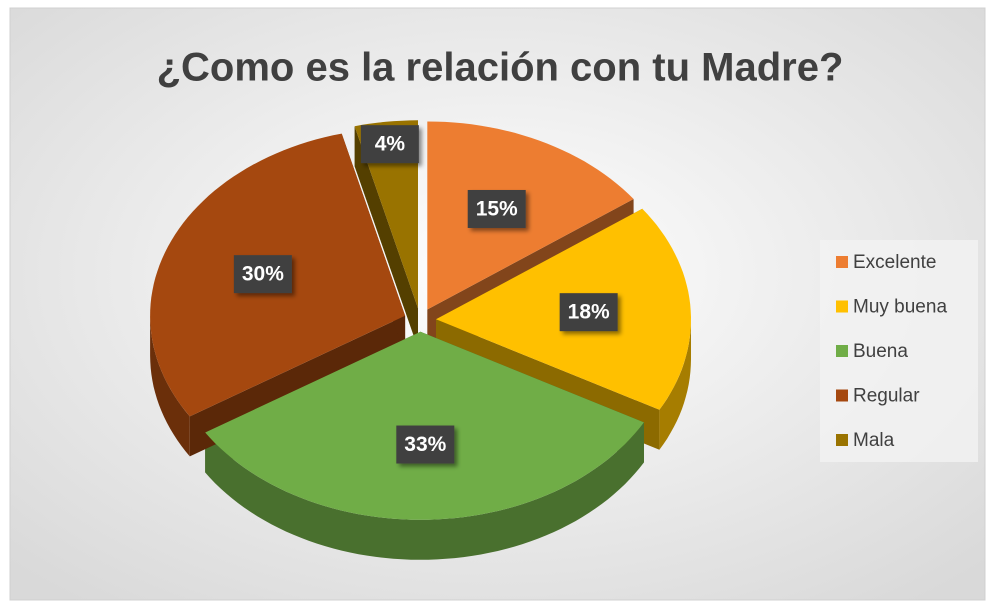 The width and height of the screenshot is (989, 604). What do you see at coordinates (900, 307) in the screenshot?
I see `legend-label: Muy buena` at bounding box center [900, 307].